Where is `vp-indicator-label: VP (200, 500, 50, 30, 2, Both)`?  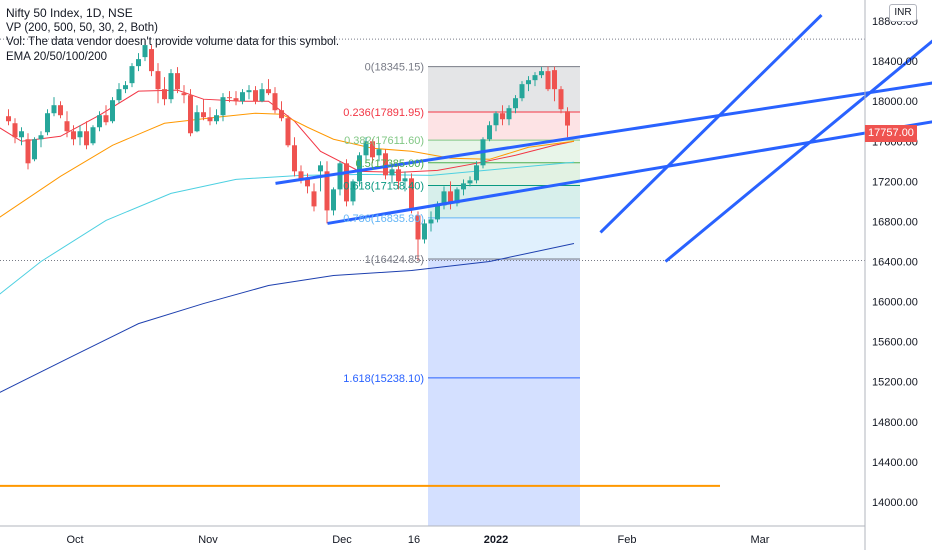 vp-indicator-label: VP (200, 500, 50, 30, 2, Both) is located at coordinates (82, 27).